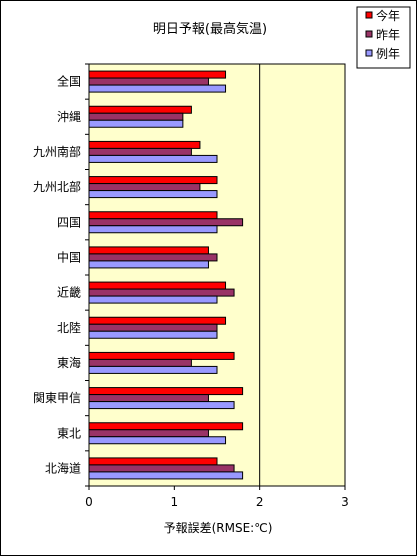 The width and height of the screenshot is (417, 556). I want to click on legend-label-昨年: 昨年, so click(388, 35).